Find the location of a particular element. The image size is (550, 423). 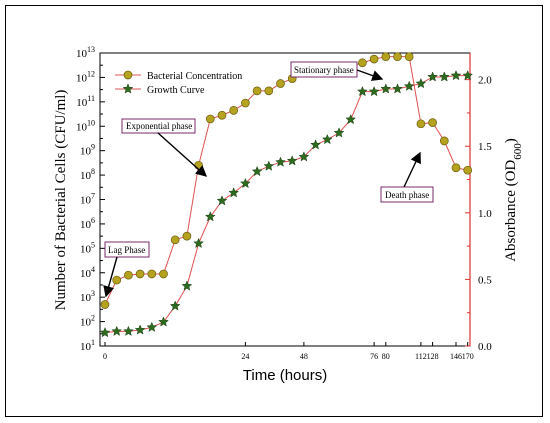

y-left-tick-label: 10² is located at coordinates (87, 321).